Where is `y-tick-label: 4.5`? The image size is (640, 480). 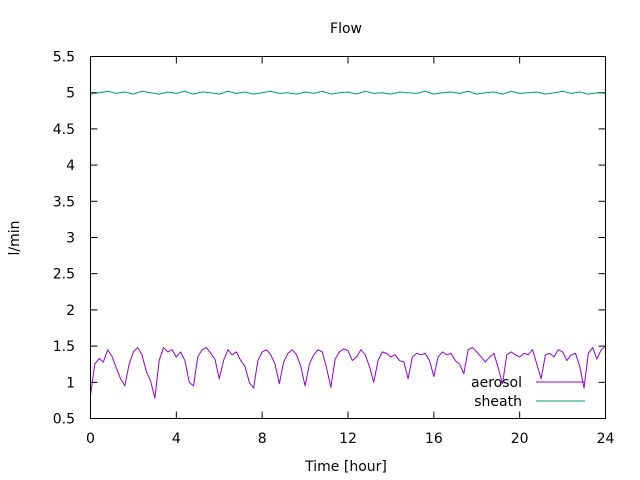 y-tick-label: 4.5 is located at coordinates (64, 130).